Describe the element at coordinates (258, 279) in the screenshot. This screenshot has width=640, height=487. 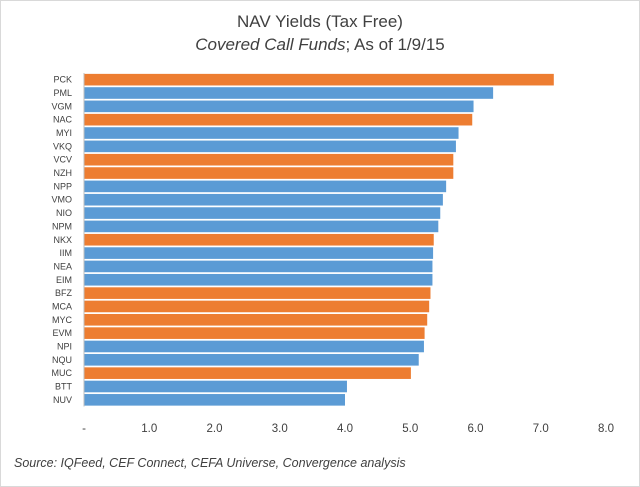
I see `bar-eim` at that location.